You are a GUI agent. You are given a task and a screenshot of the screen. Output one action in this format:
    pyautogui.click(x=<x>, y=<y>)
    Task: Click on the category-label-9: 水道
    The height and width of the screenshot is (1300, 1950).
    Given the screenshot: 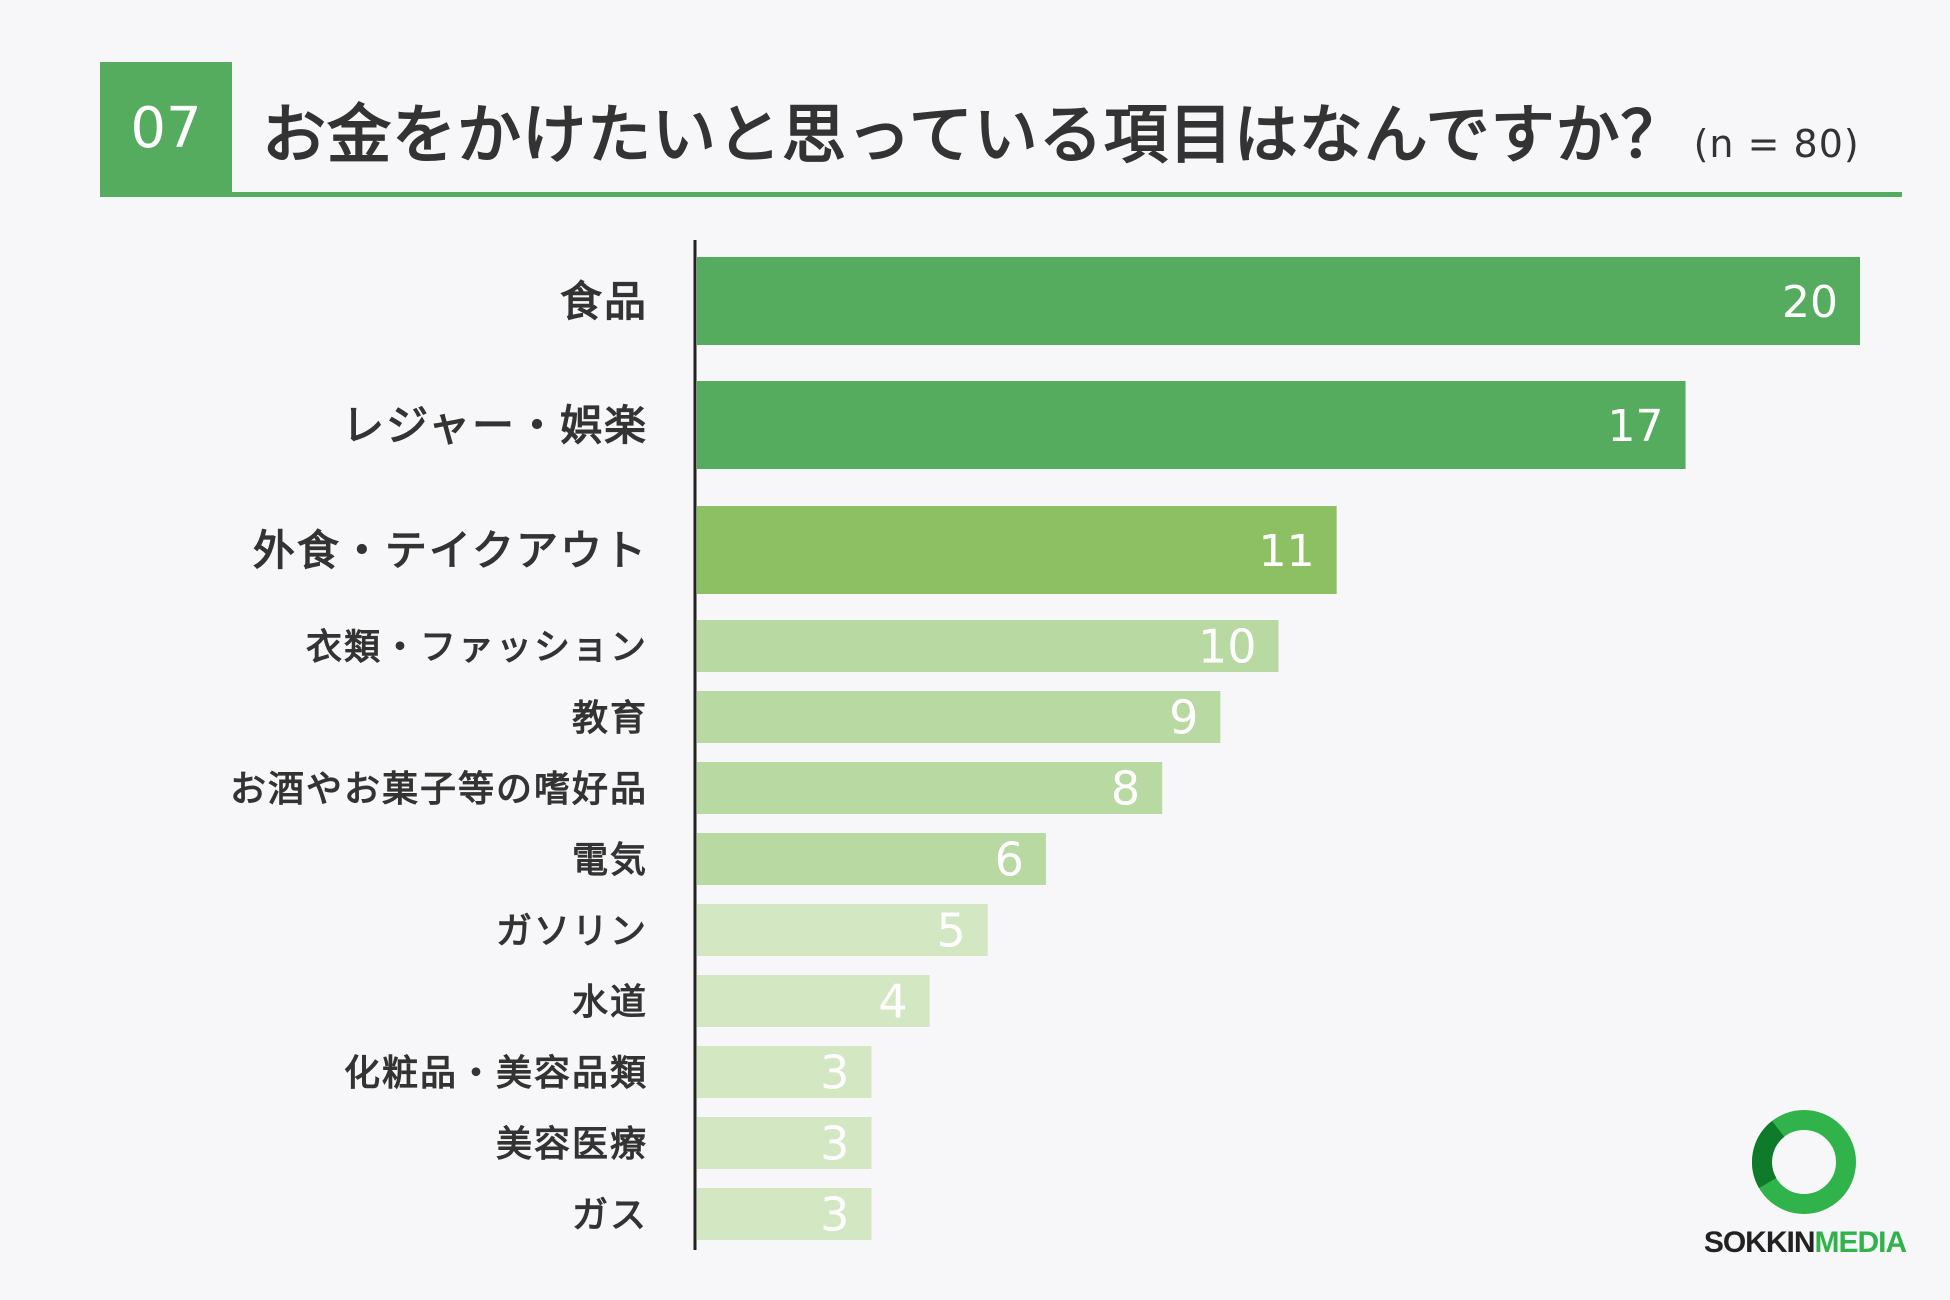 What is the action you would take?
    pyautogui.click(x=610, y=1002)
    